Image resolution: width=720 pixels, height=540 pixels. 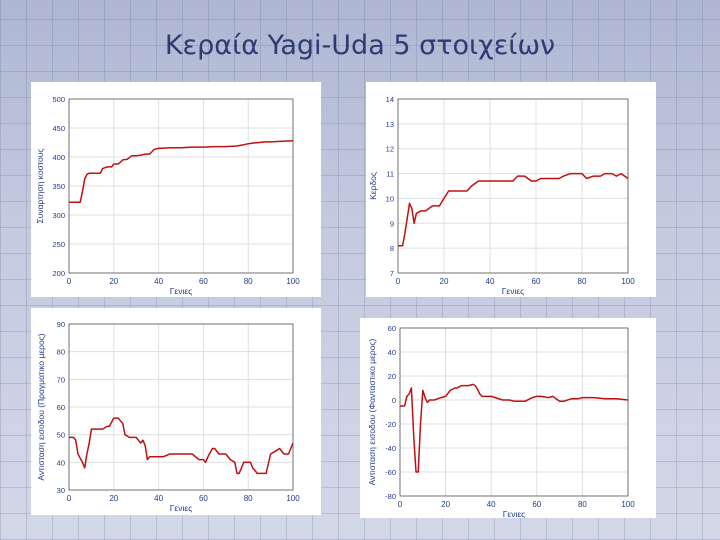 What do you see at coordinates (392, 376) in the screenshot?
I see `y-tick-label: 20` at bounding box center [392, 376].